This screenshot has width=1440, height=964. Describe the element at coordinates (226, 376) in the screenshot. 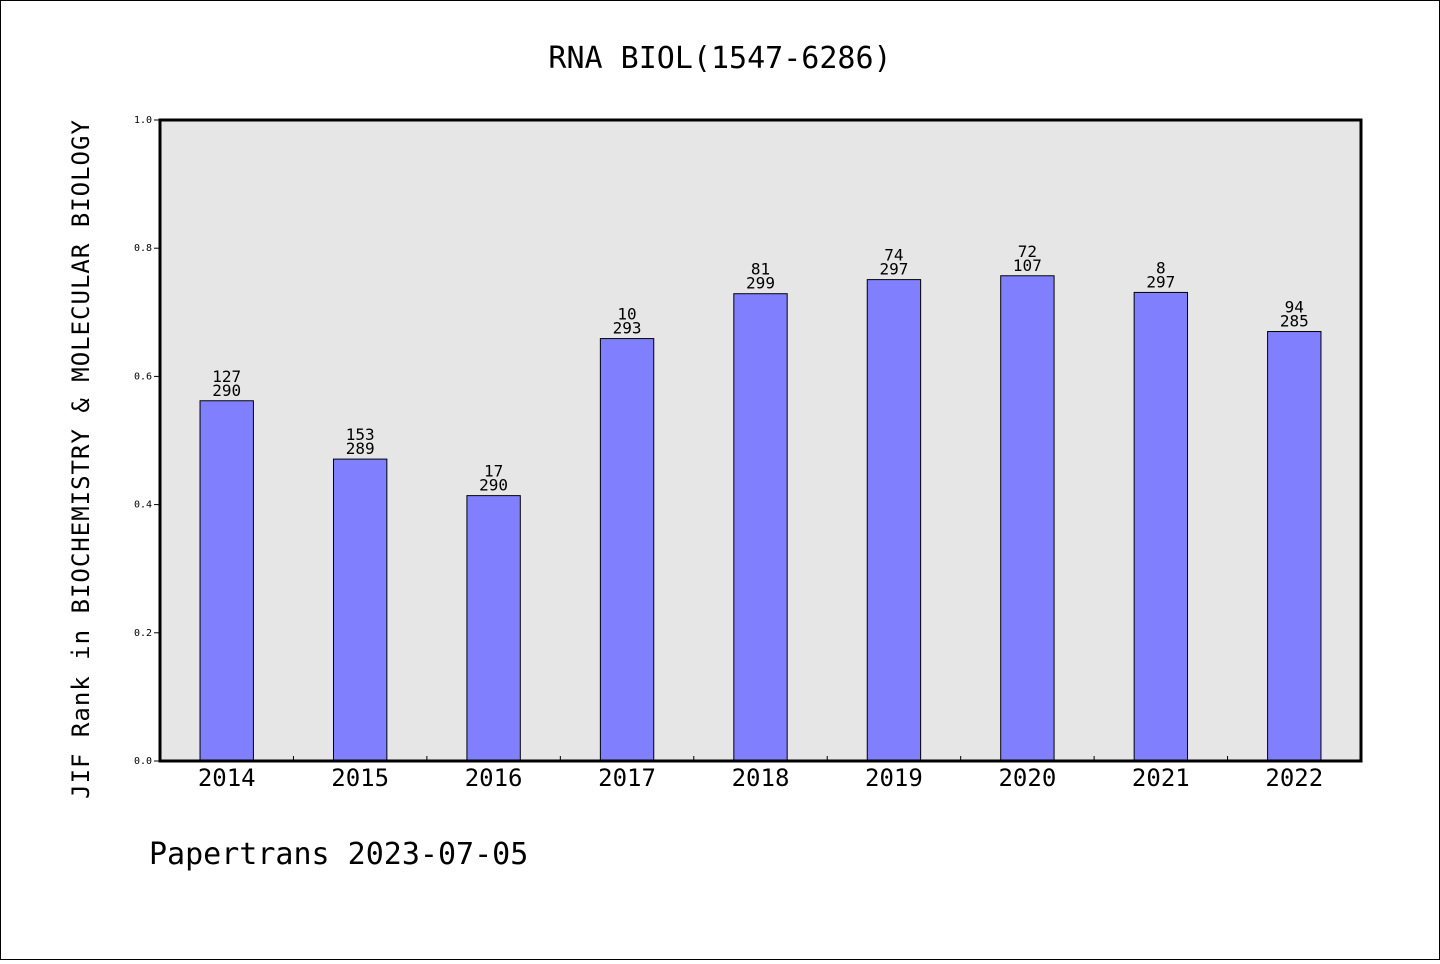

I see `bar-rank-label: 127` at that location.